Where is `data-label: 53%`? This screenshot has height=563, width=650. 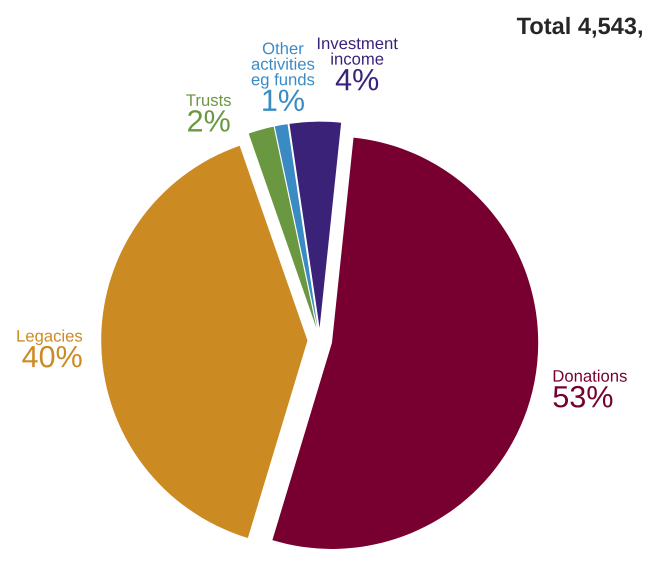 data-label: 53% is located at coordinates (583, 397).